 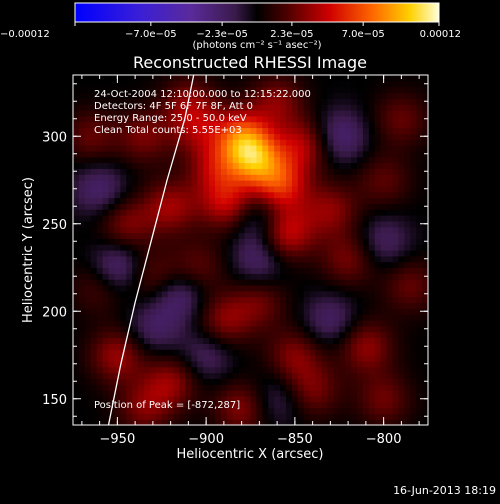 I want to click on annotation-time-range: 24-Oct-2004 12:10:00.000 to 12:15:22.000, so click(x=202, y=94).